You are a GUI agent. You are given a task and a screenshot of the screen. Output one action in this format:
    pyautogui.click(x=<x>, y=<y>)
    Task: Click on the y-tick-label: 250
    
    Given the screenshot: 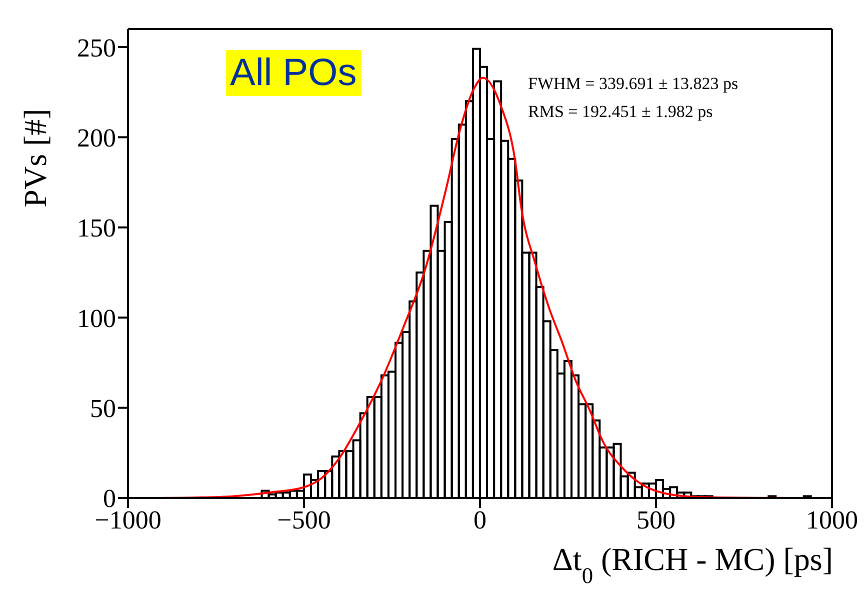 What is the action you would take?
    pyautogui.click(x=96, y=47)
    